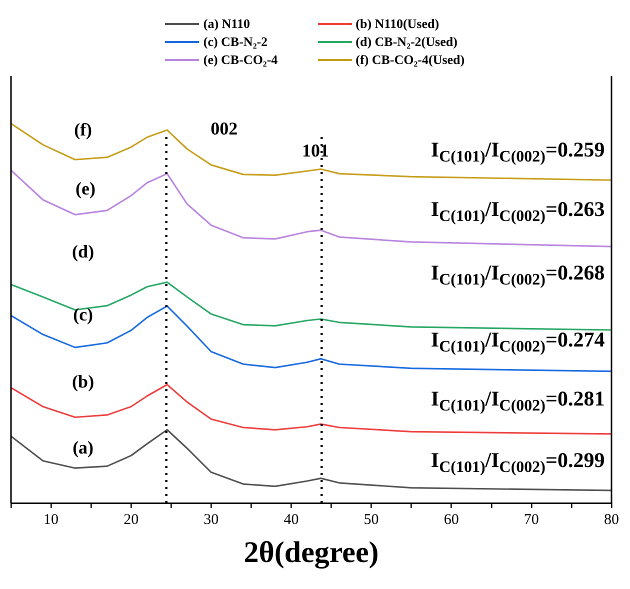 The image size is (630, 589). Describe the element at coordinates (410, 60) in the screenshot. I see `legend-label: (f) CB-CO₂-4(Used)` at that location.